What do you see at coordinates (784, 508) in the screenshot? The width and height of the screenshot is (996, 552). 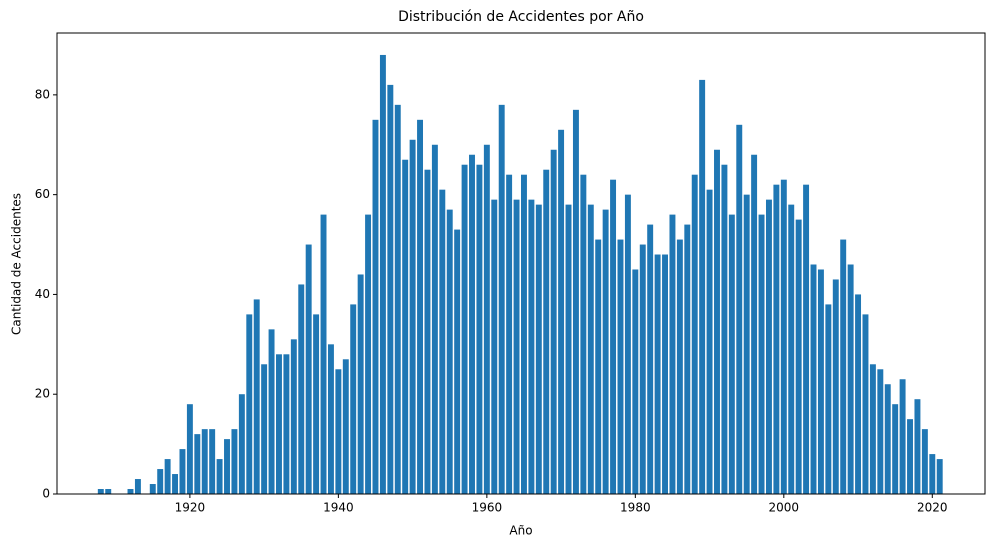 I see `x-tick-label: 2000` at bounding box center [784, 508].